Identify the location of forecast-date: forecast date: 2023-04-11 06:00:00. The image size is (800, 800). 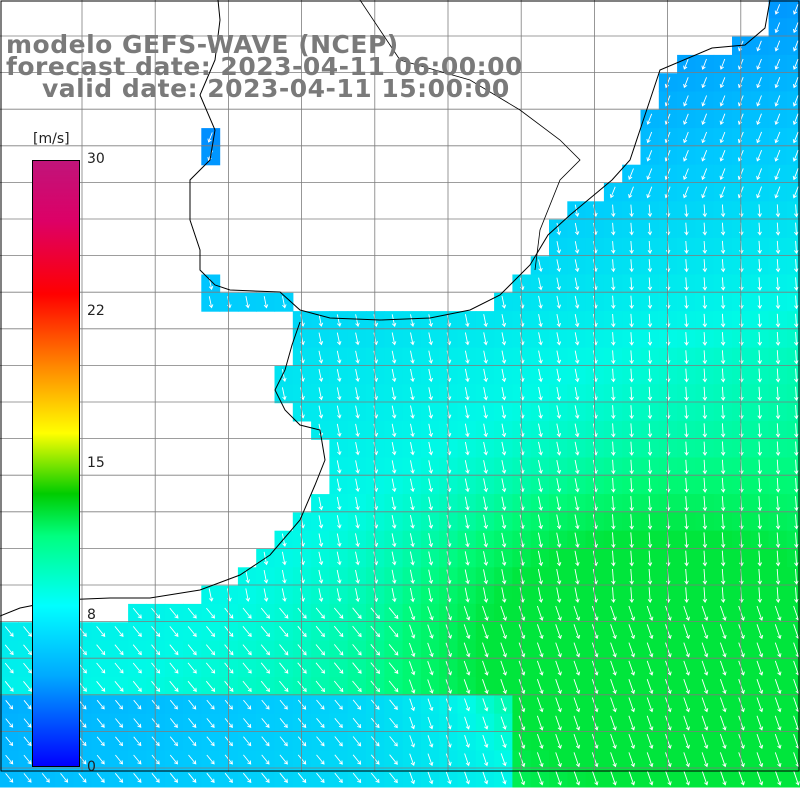
(264, 66).